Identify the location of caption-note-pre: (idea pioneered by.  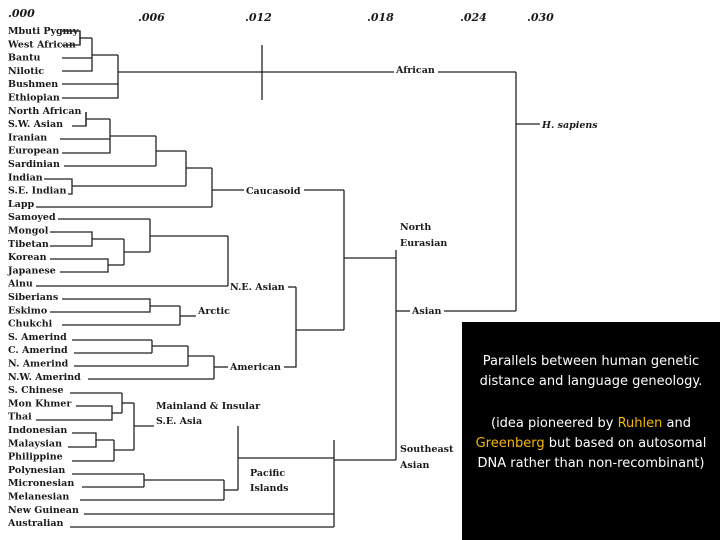
(554, 423).